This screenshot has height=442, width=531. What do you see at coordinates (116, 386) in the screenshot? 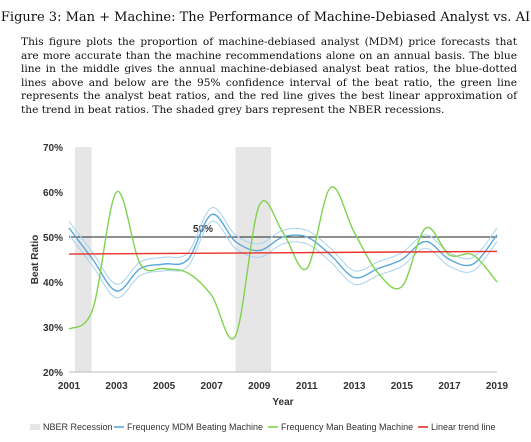
I see `x-tick-label: 2003` at bounding box center [116, 386].